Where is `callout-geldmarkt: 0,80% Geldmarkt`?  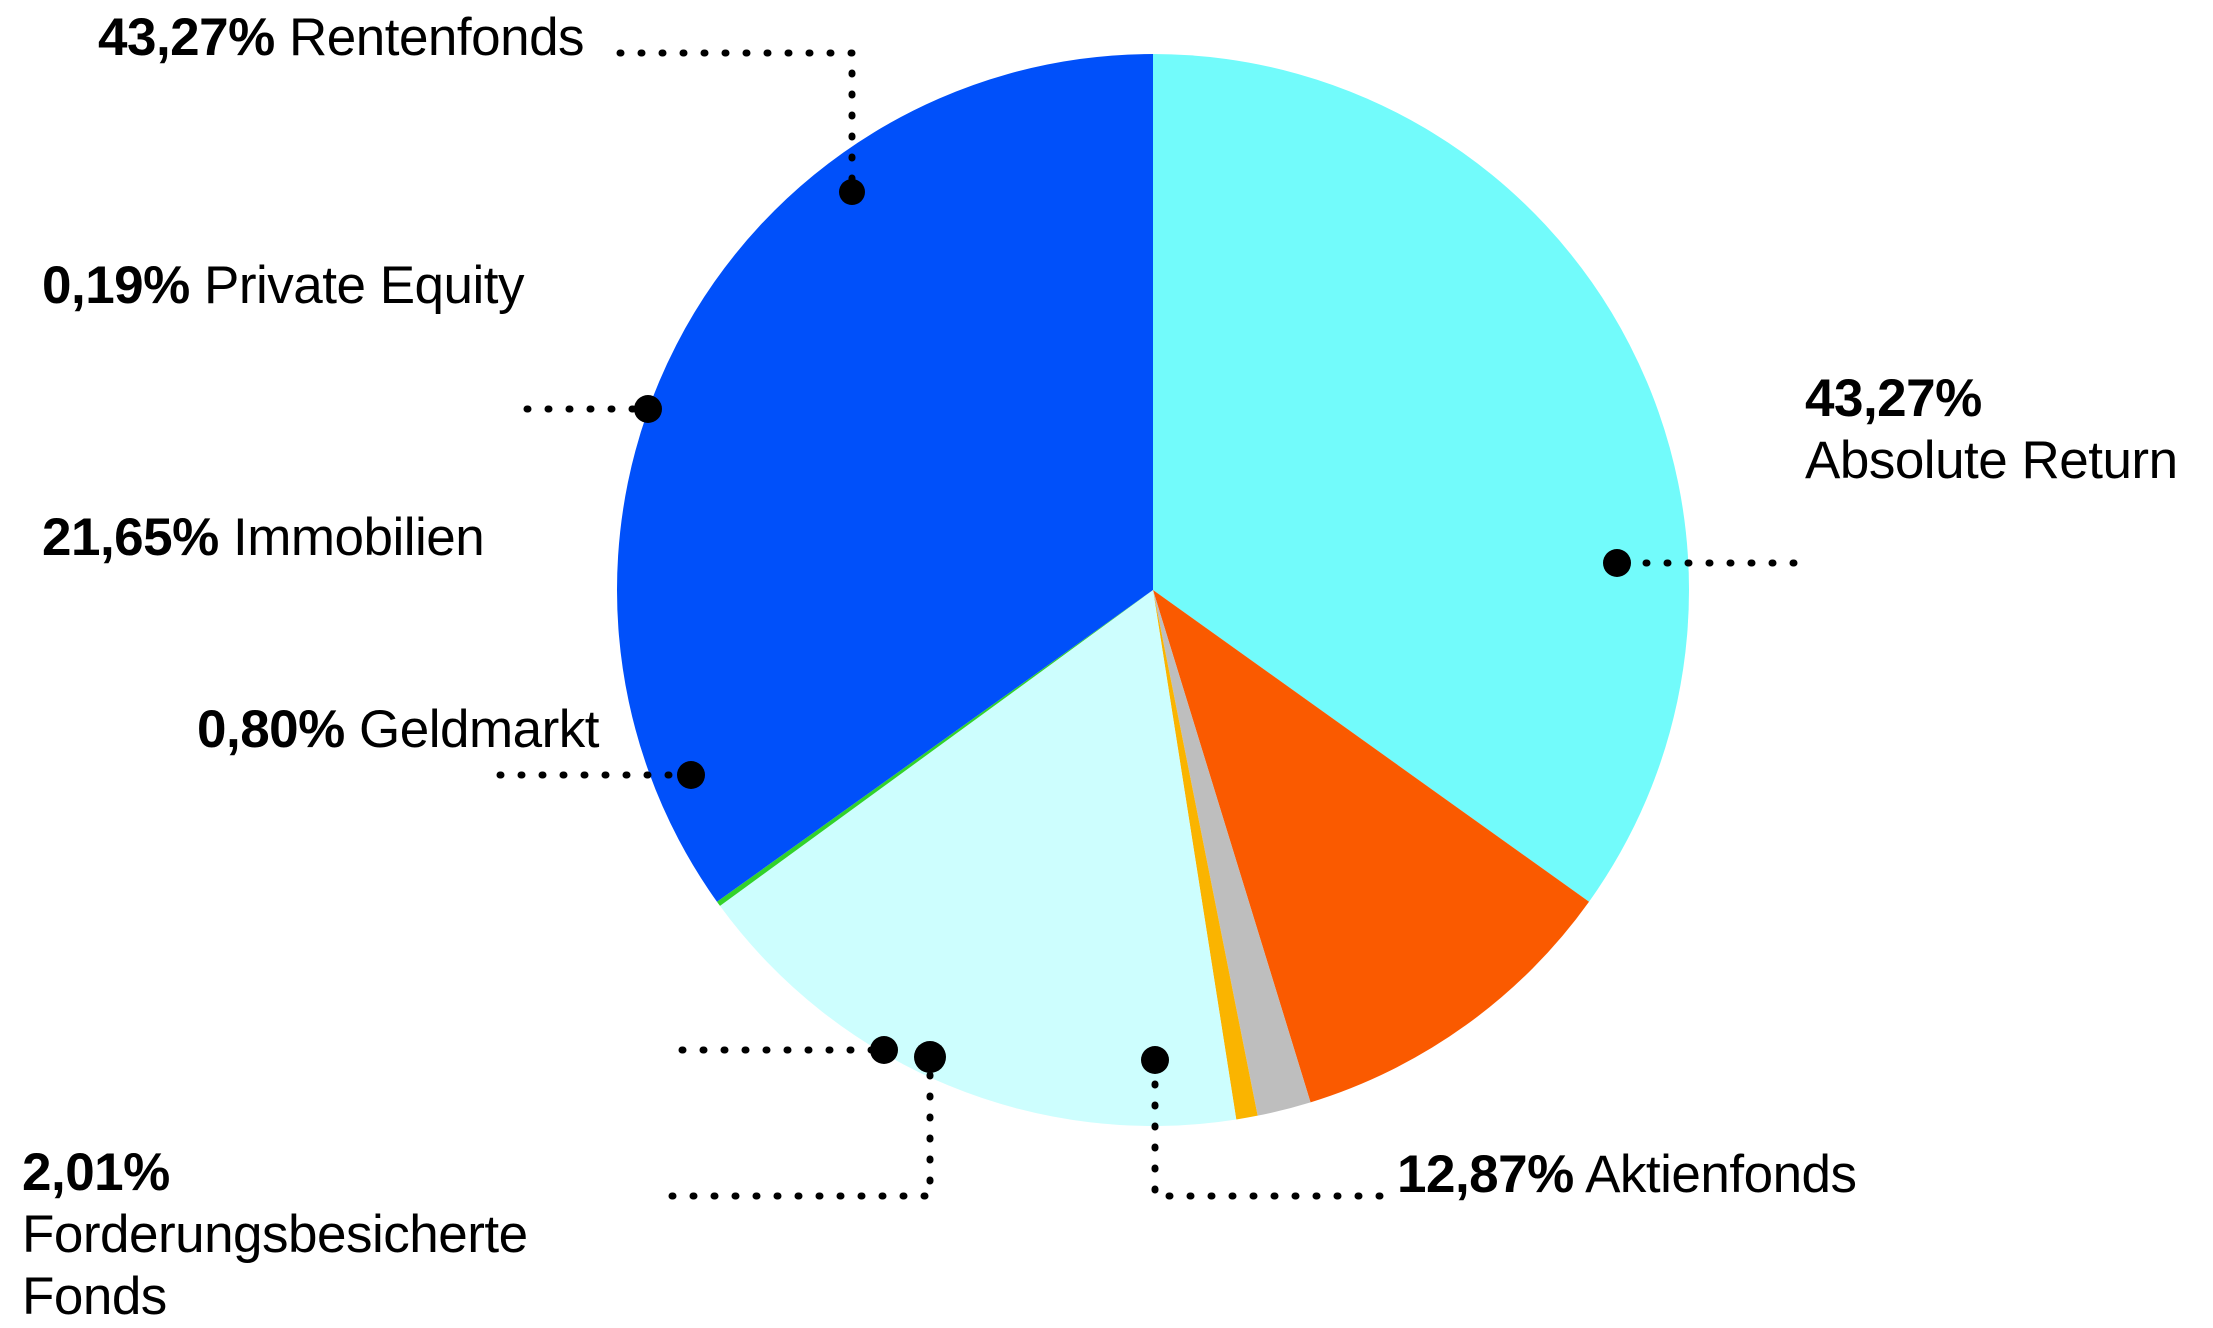 callout-geldmarkt: 0,80% Geldmarkt is located at coordinates (398, 730).